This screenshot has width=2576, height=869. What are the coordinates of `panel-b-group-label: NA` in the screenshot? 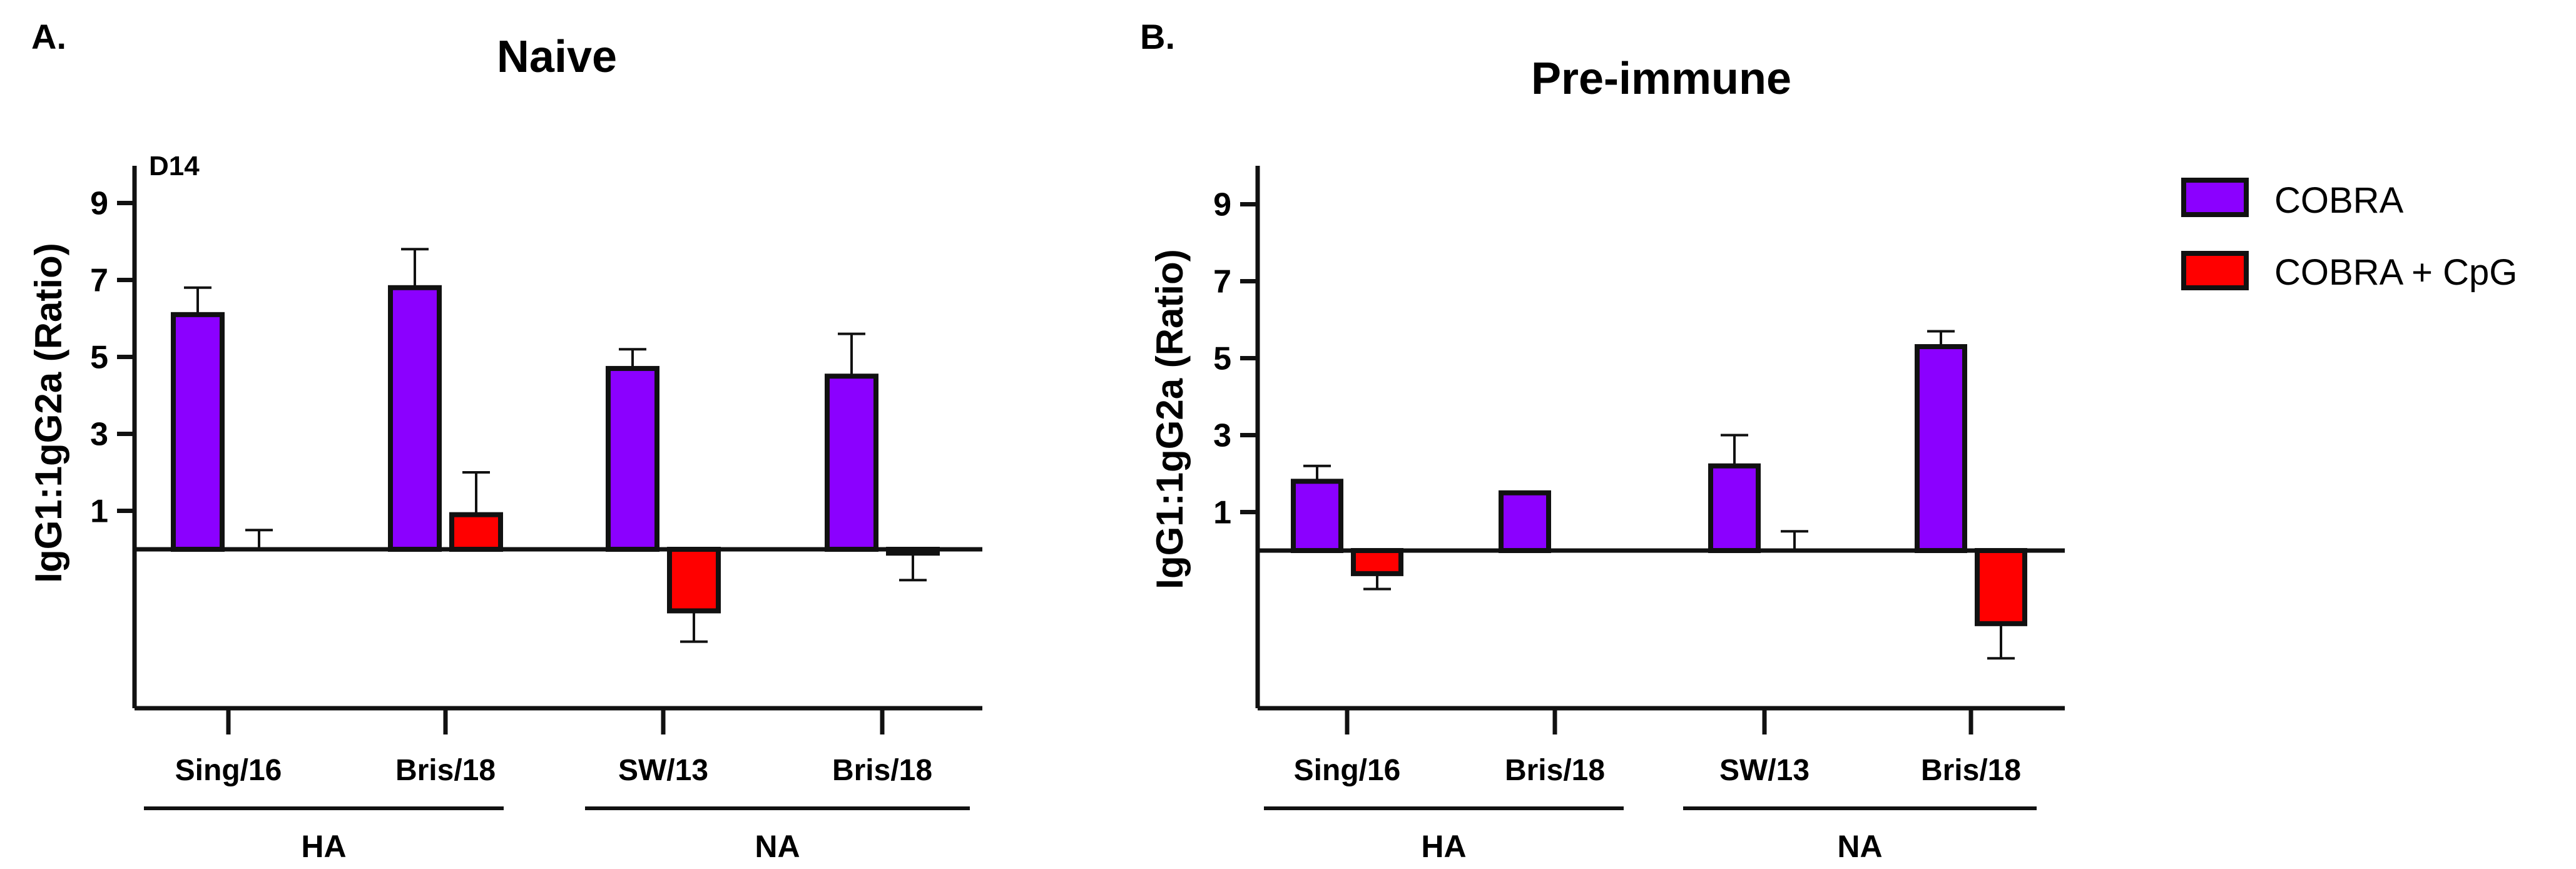 It's located at (1860, 846).